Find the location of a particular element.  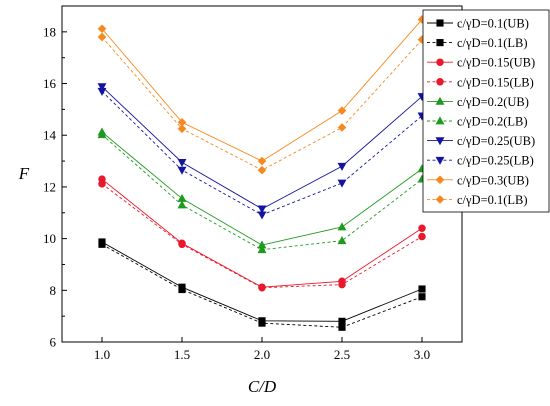

x-axis: 1.0 1.5 2.0 2.5 3.0 is located at coordinates (262, 349).